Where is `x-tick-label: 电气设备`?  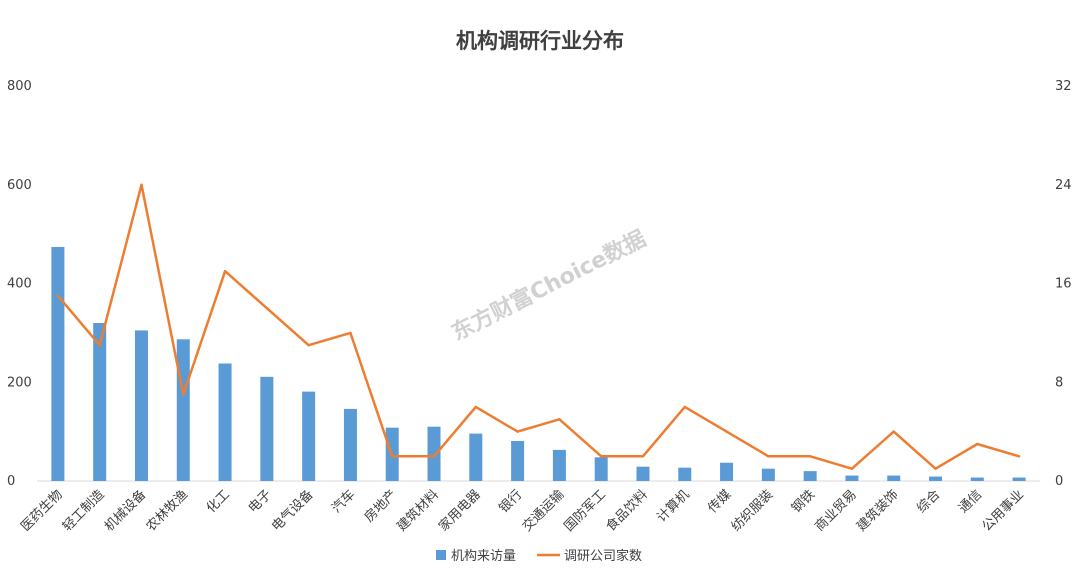 x-tick-label: 电气设备 is located at coordinates (292, 511).